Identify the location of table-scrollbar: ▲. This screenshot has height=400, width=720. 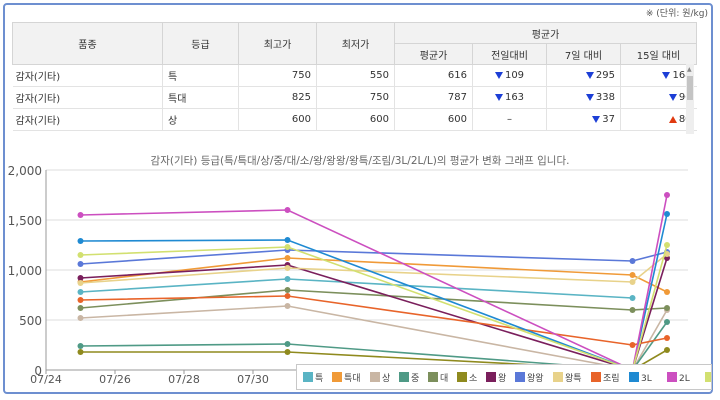
(690, 99).